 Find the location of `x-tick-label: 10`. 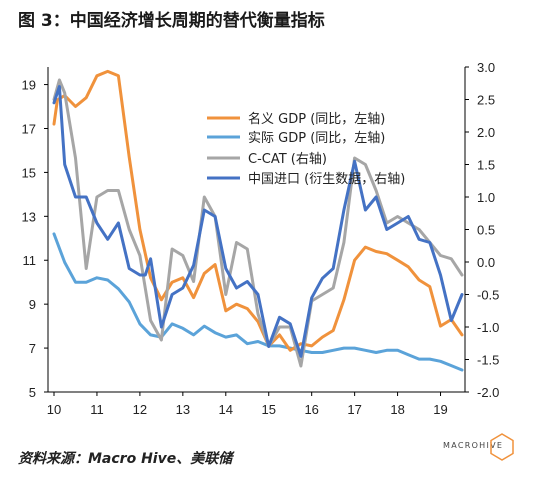

x-tick-label: 10 is located at coordinates (54, 409).